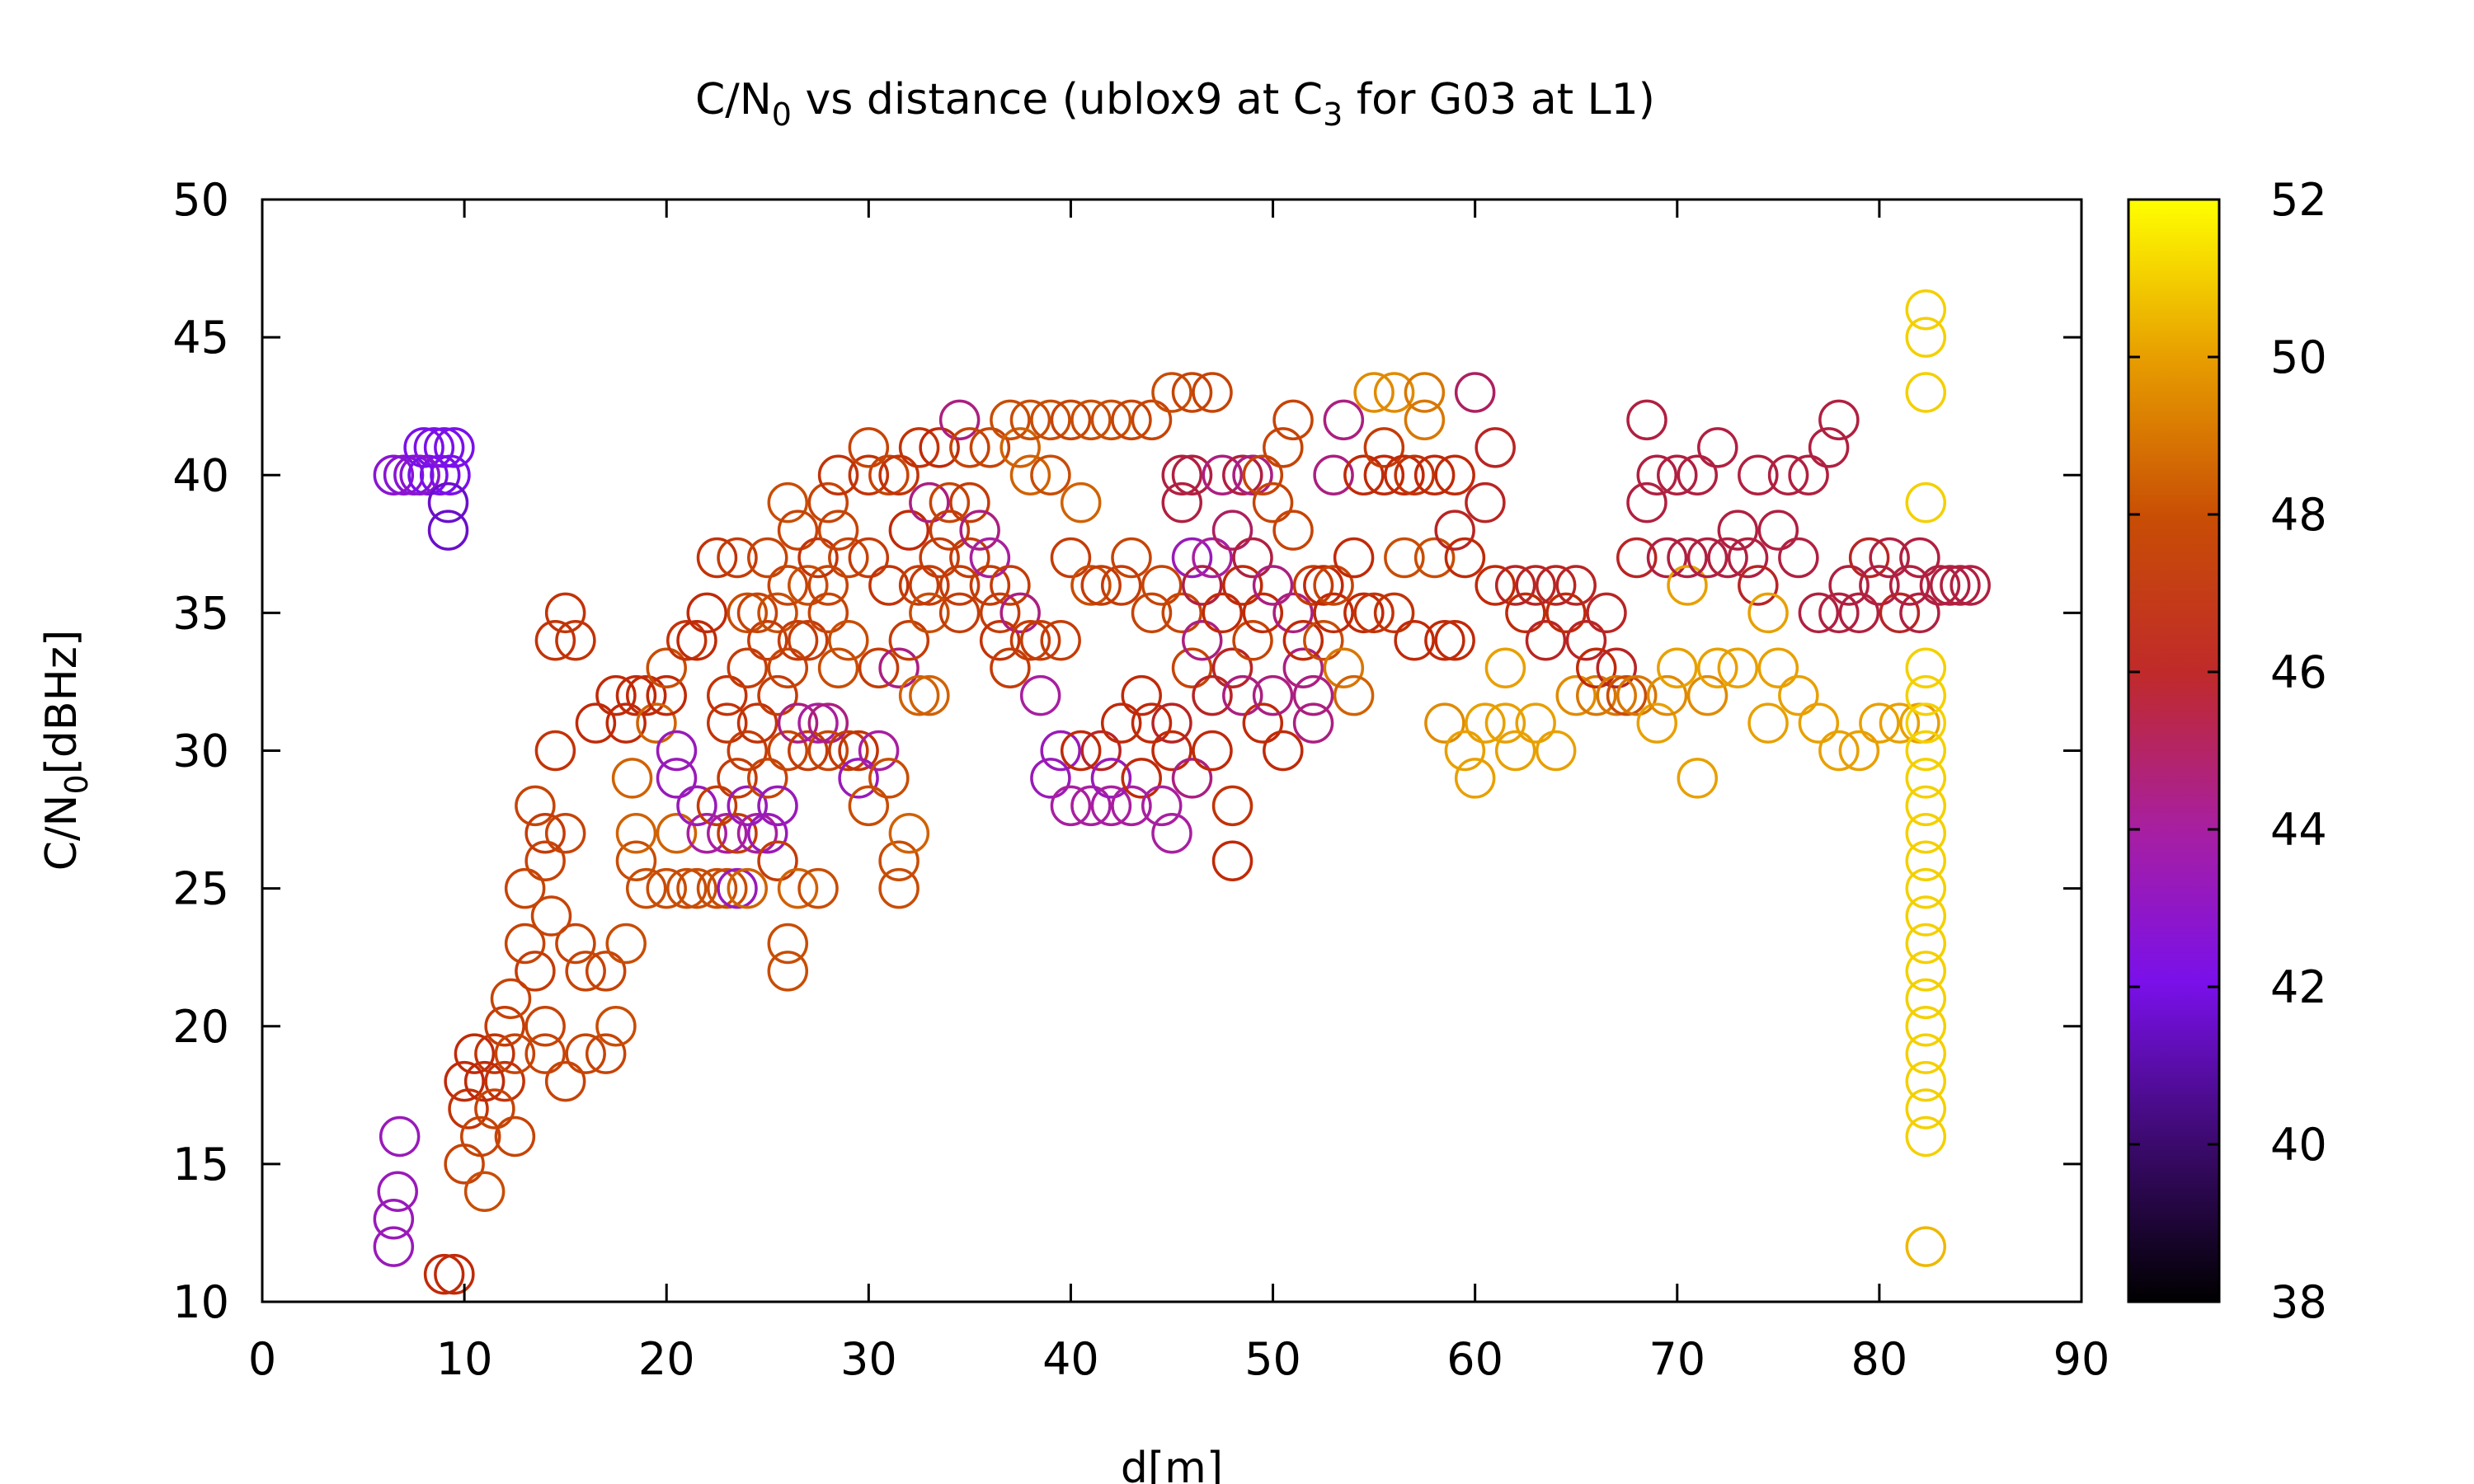 The height and width of the screenshot is (1484, 2474). Describe the element at coordinates (200, 889) in the screenshot. I see `y-tick-label: 25` at that location.